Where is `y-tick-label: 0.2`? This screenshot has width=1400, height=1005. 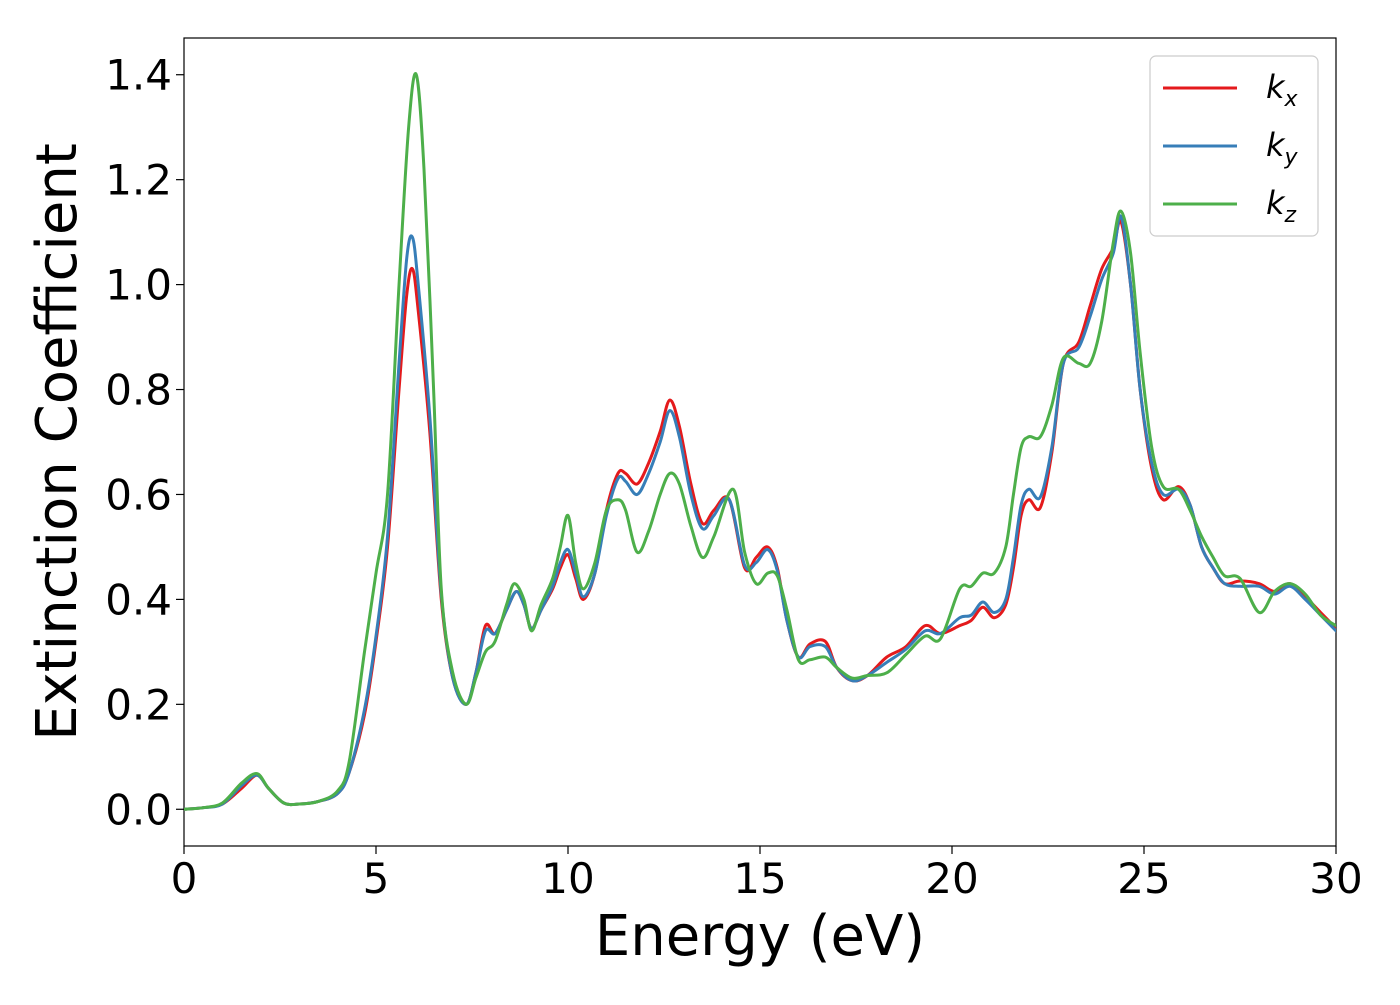
y-tick-label: 0.2 is located at coordinates (138, 704).